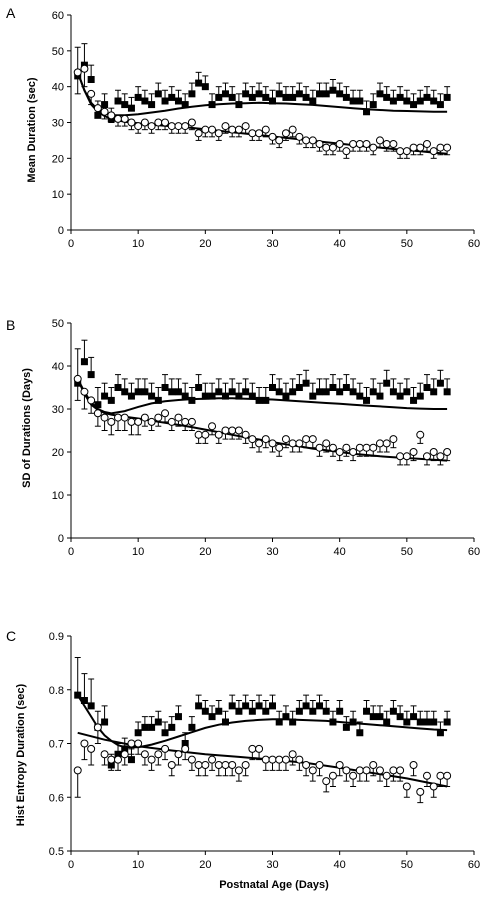 This screenshot has width=493, height=907. Describe the element at coordinates (32, 129) in the screenshot. I see `y-axis-label: Mean Duration (sec)` at that location.